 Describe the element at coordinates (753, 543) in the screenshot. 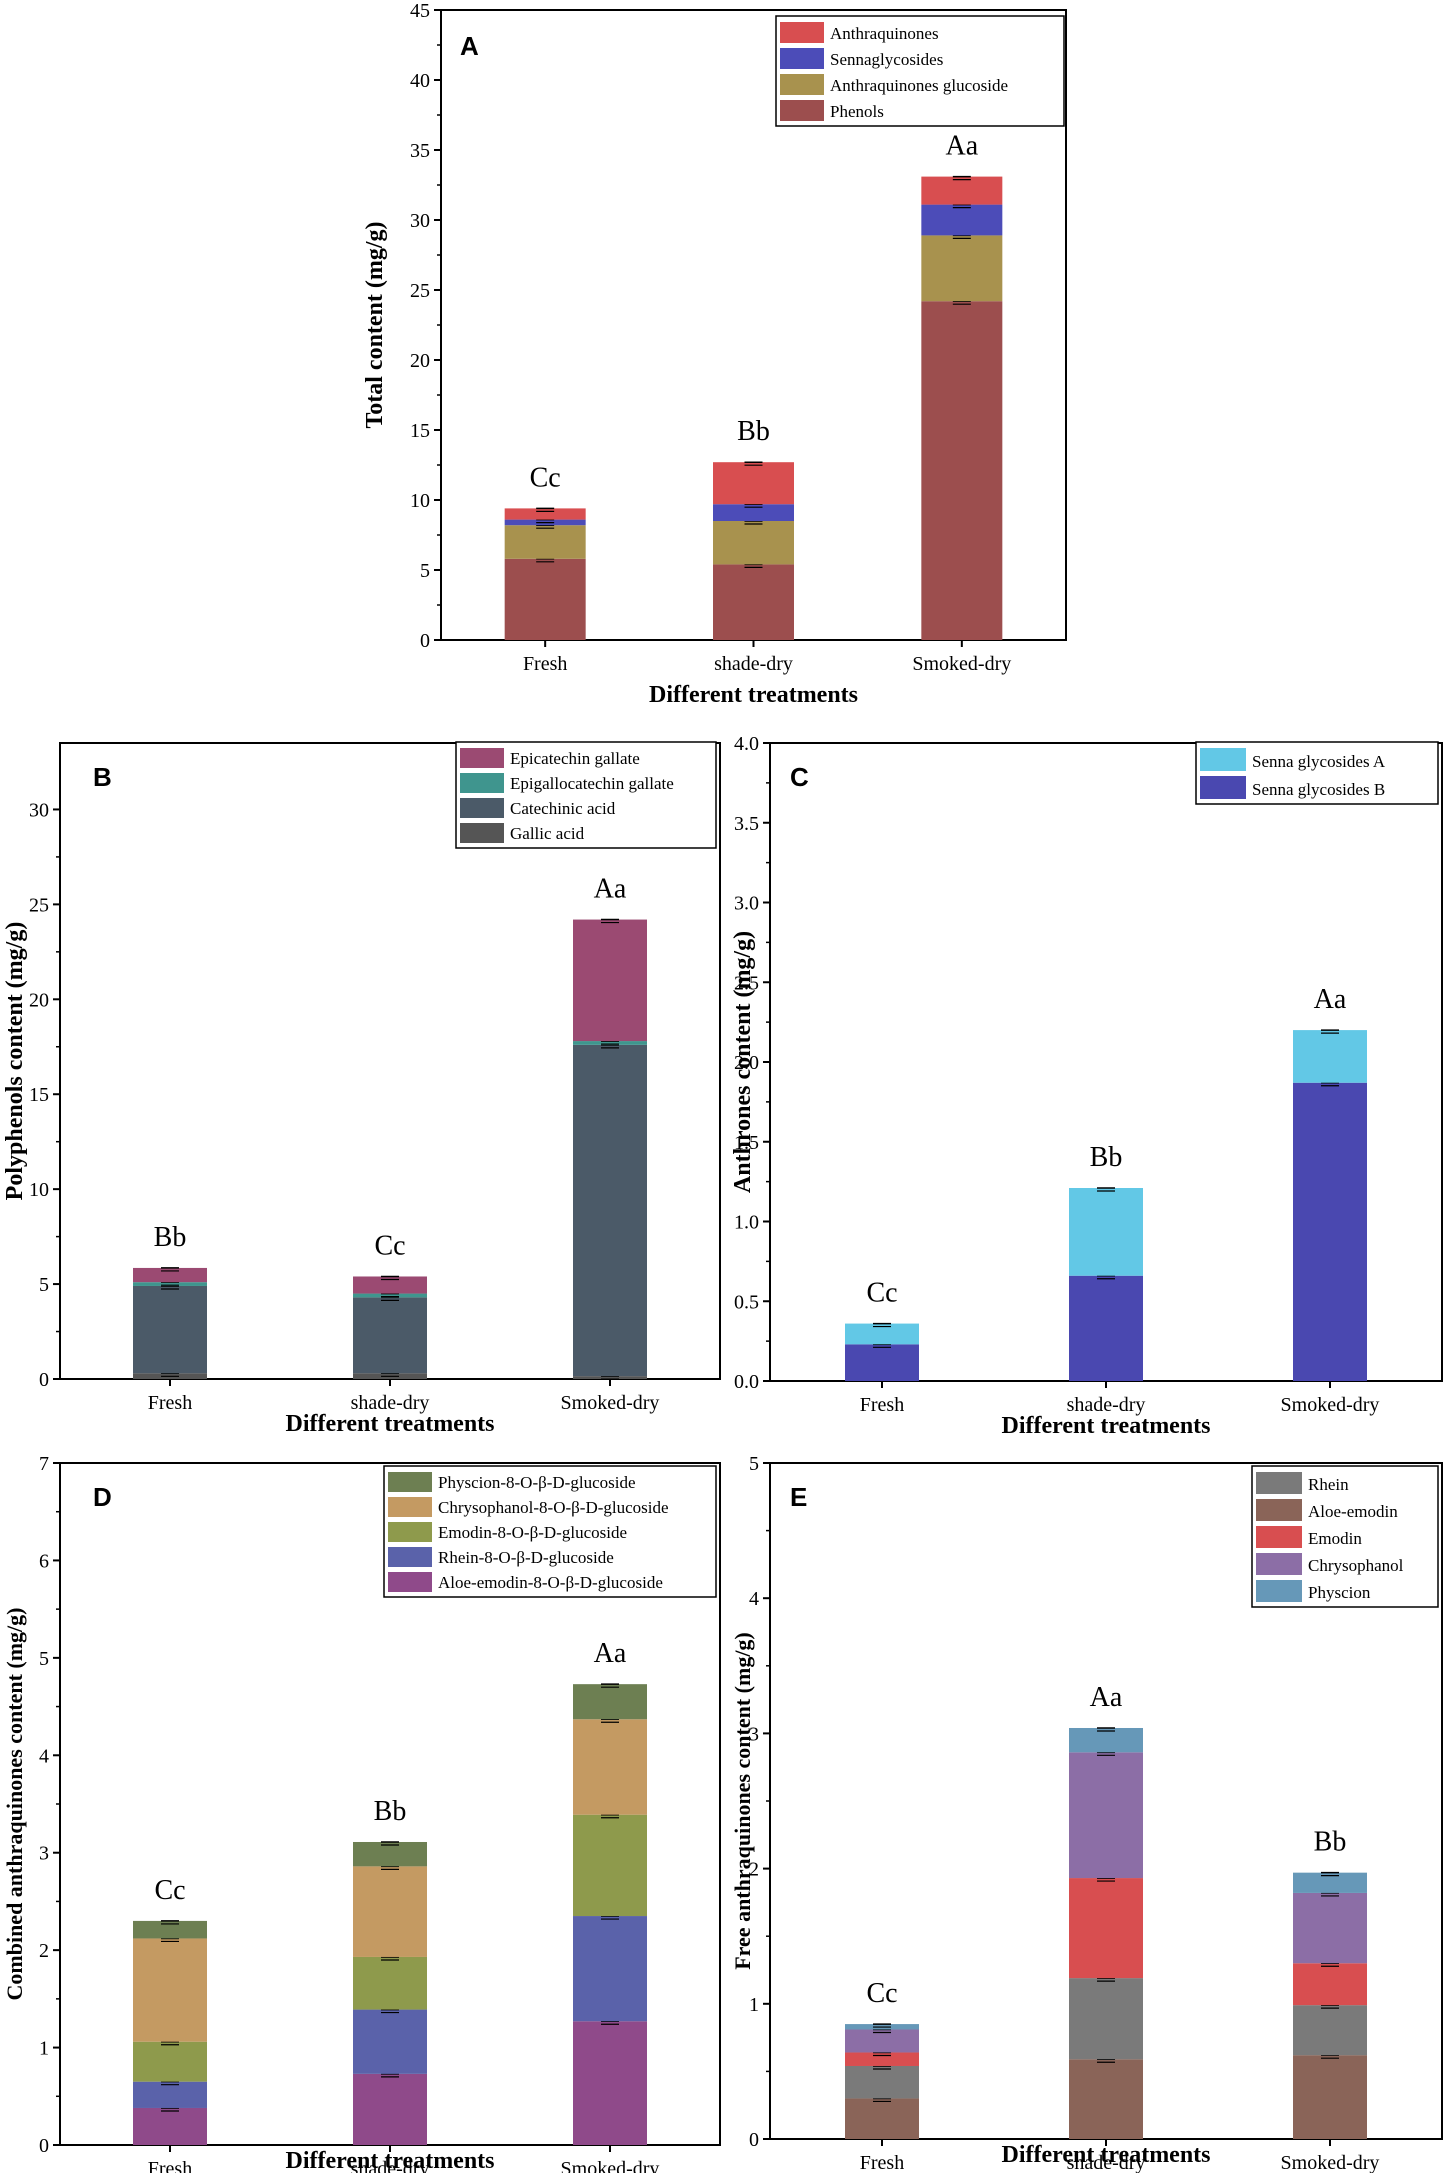

I see `bar-anthraquinones-glucoside-shade-dry` at that location.